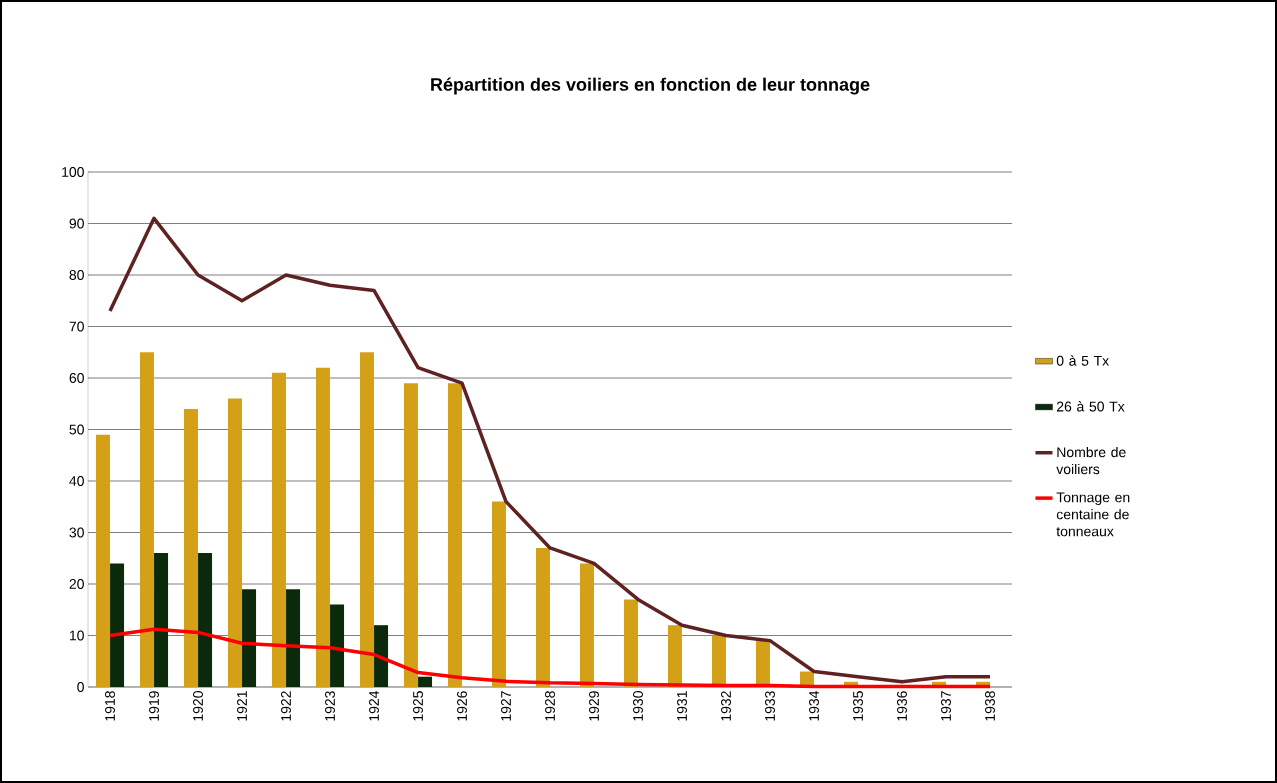  I want to click on x-tick-label: 1918, so click(110, 706).